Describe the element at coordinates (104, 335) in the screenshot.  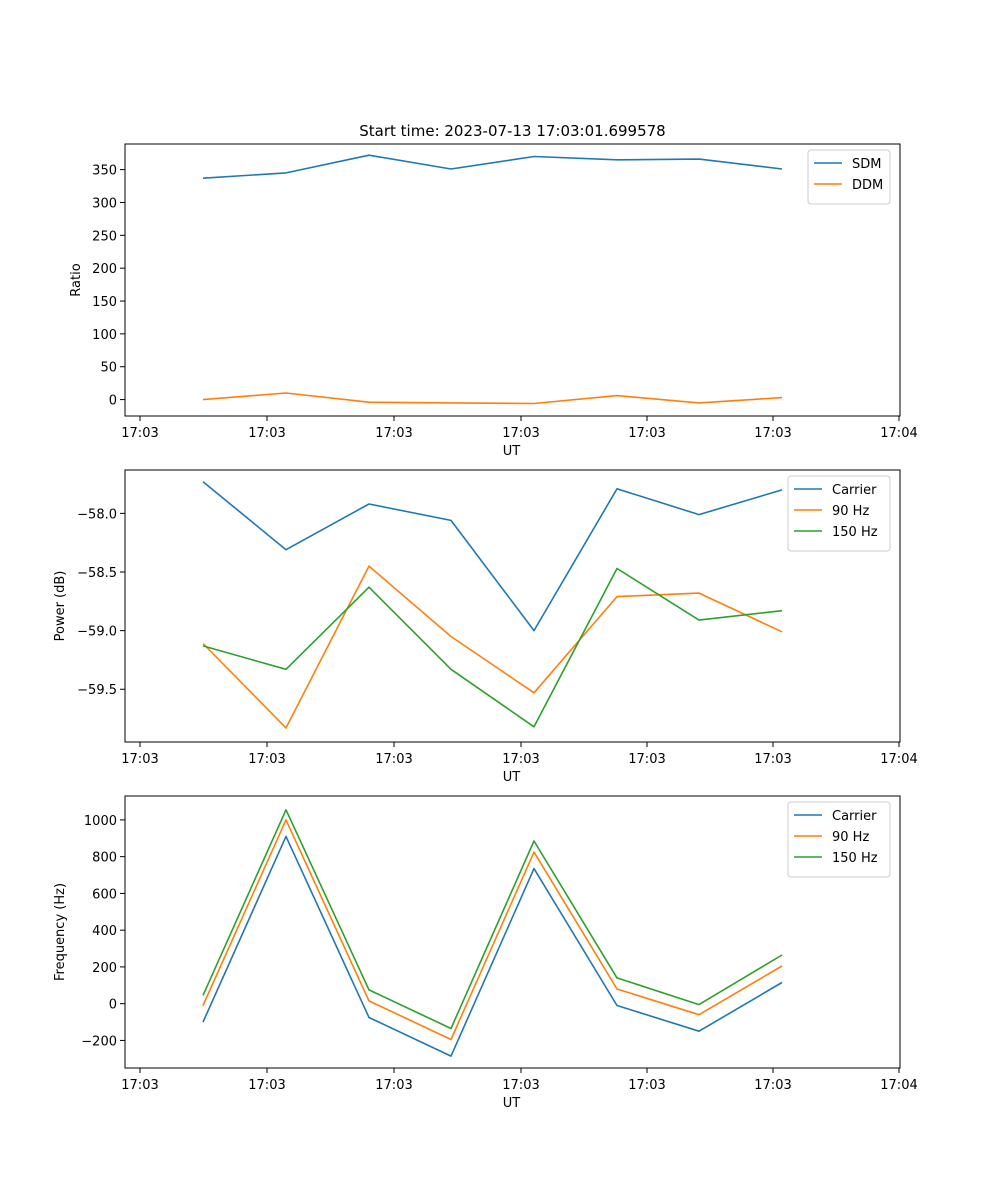
I see `y-tick-label: 100` at that location.